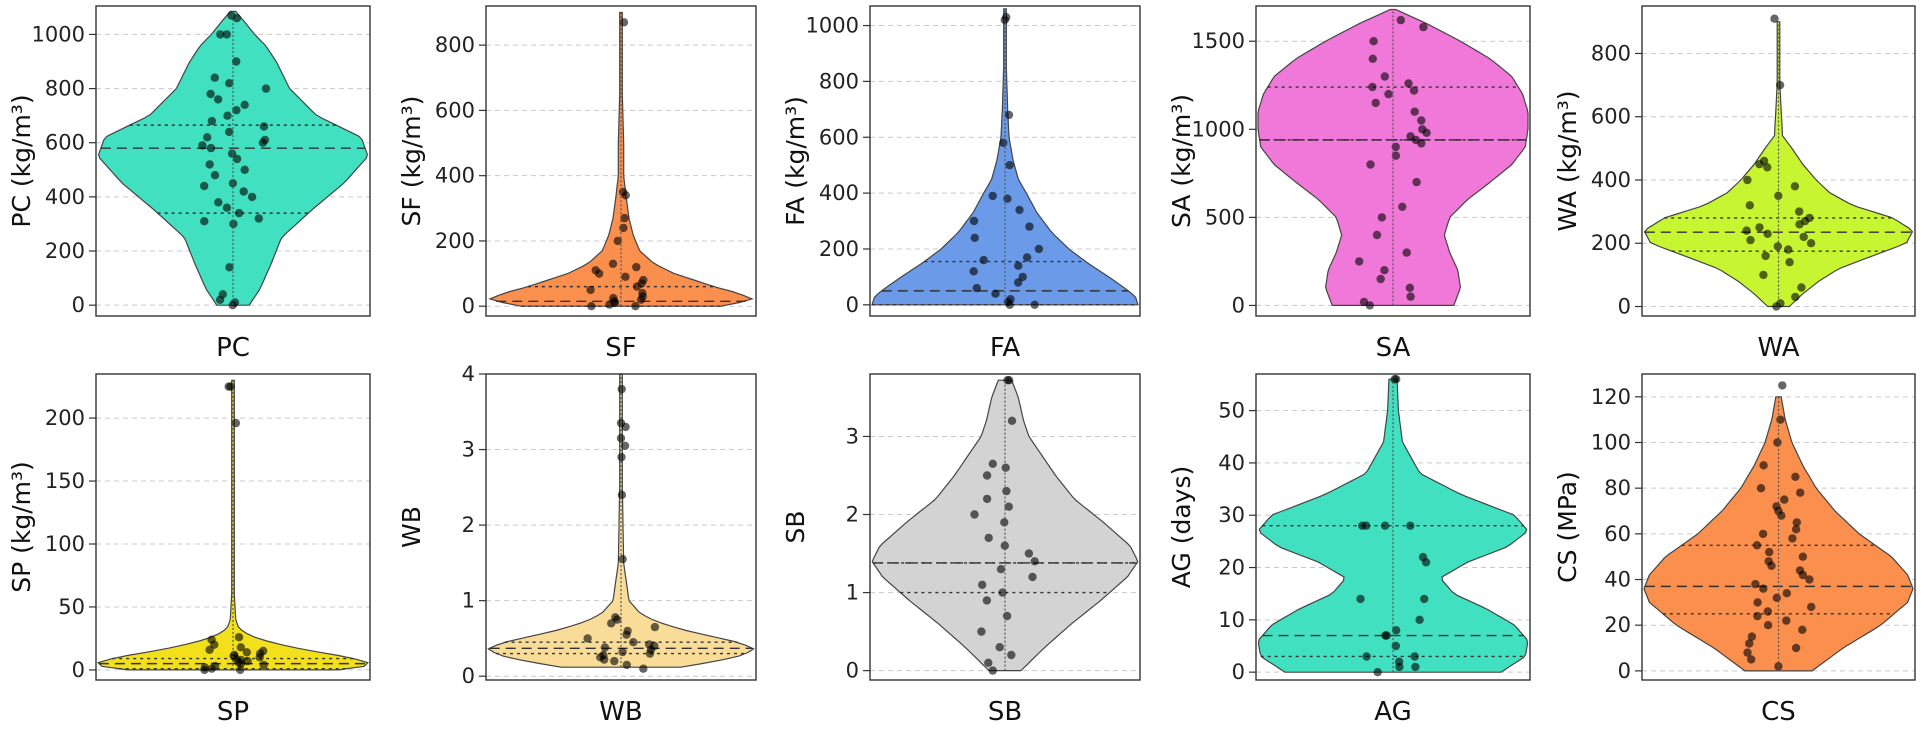 The width and height of the screenshot is (1930, 737). I want to click on y-tick-label: 600, so click(1611, 117).